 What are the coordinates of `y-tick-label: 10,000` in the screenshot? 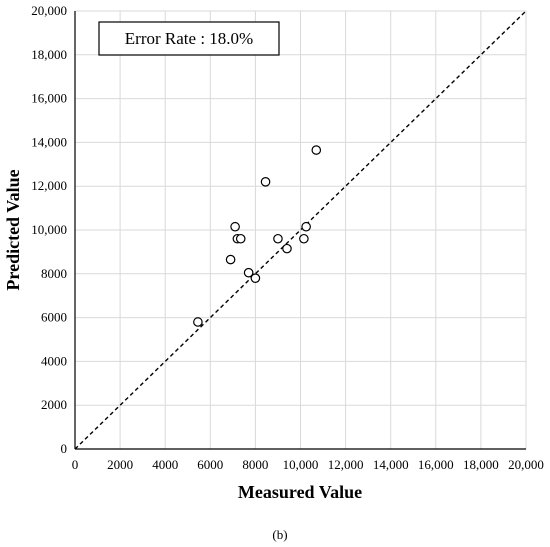 It's located at (49, 229).